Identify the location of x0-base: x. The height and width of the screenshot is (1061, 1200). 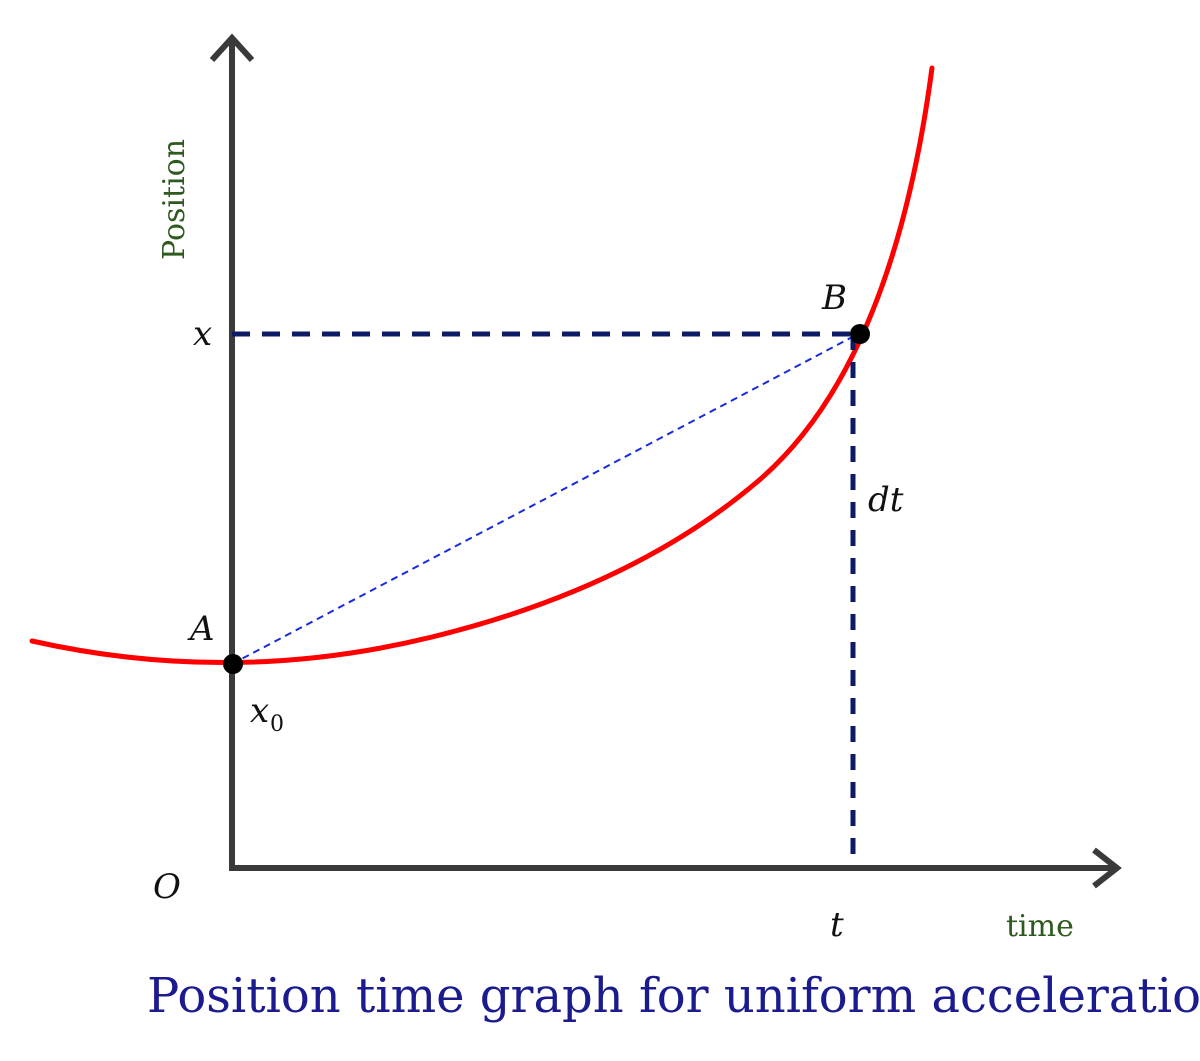
(259, 711).